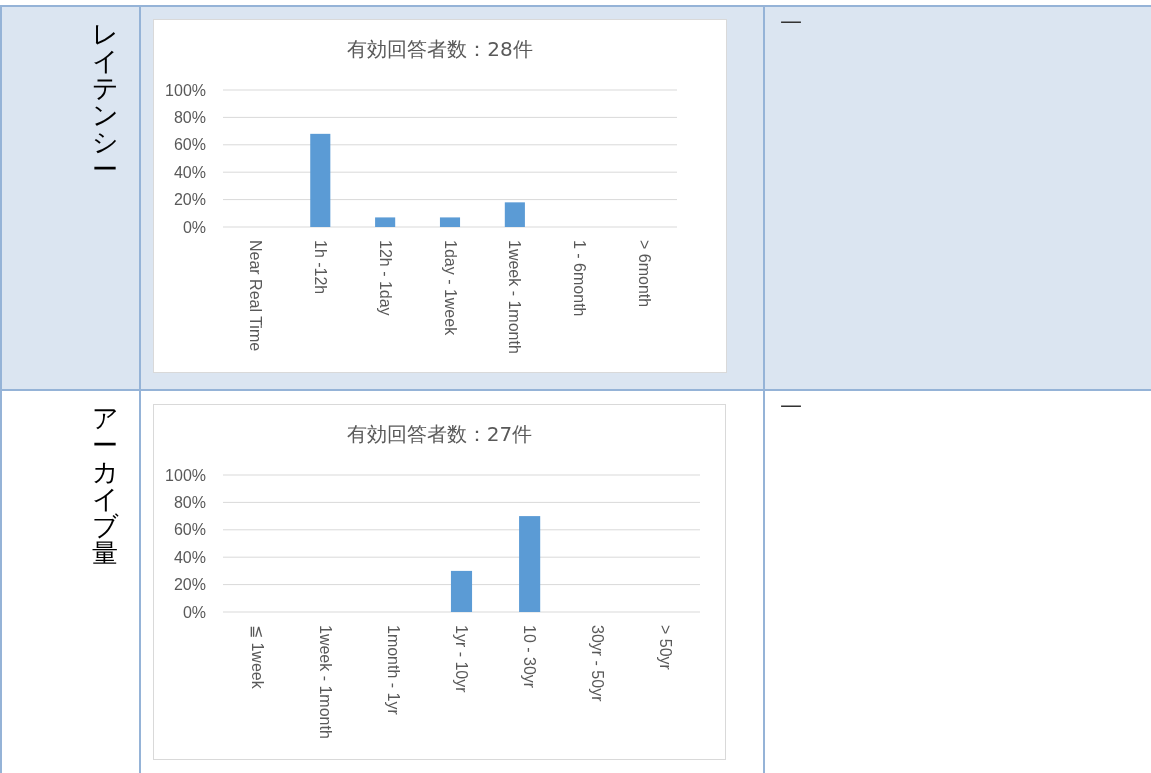 This screenshot has width=1151, height=773. Describe the element at coordinates (439, 434) in the screenshot. I see `chart-title: 有効回答者数：27件` at that location.